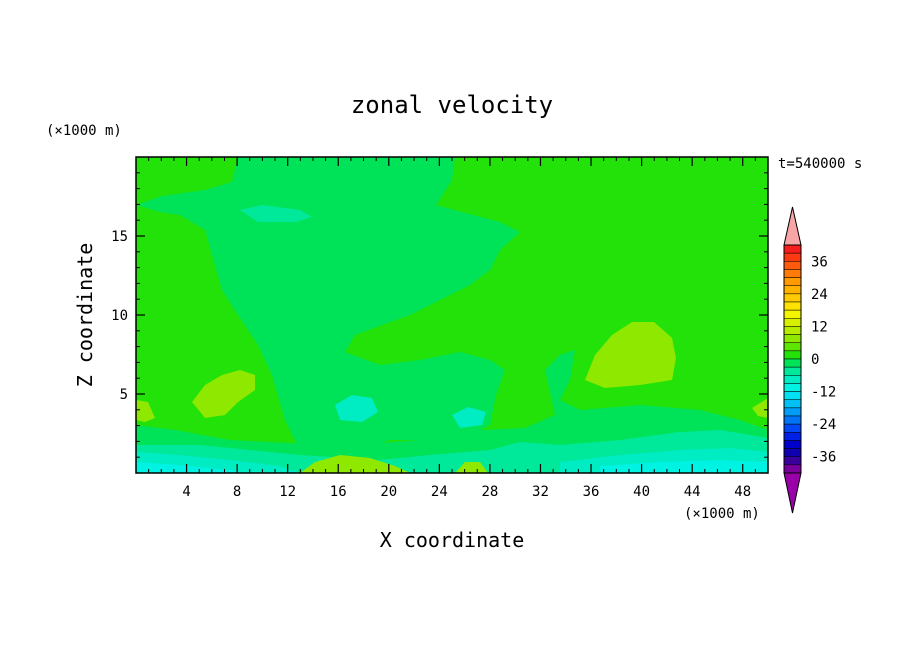  Describe the element at coordinates (819, 327) in the screenshot. I see `colorbar-tick-label: 12` at that location.